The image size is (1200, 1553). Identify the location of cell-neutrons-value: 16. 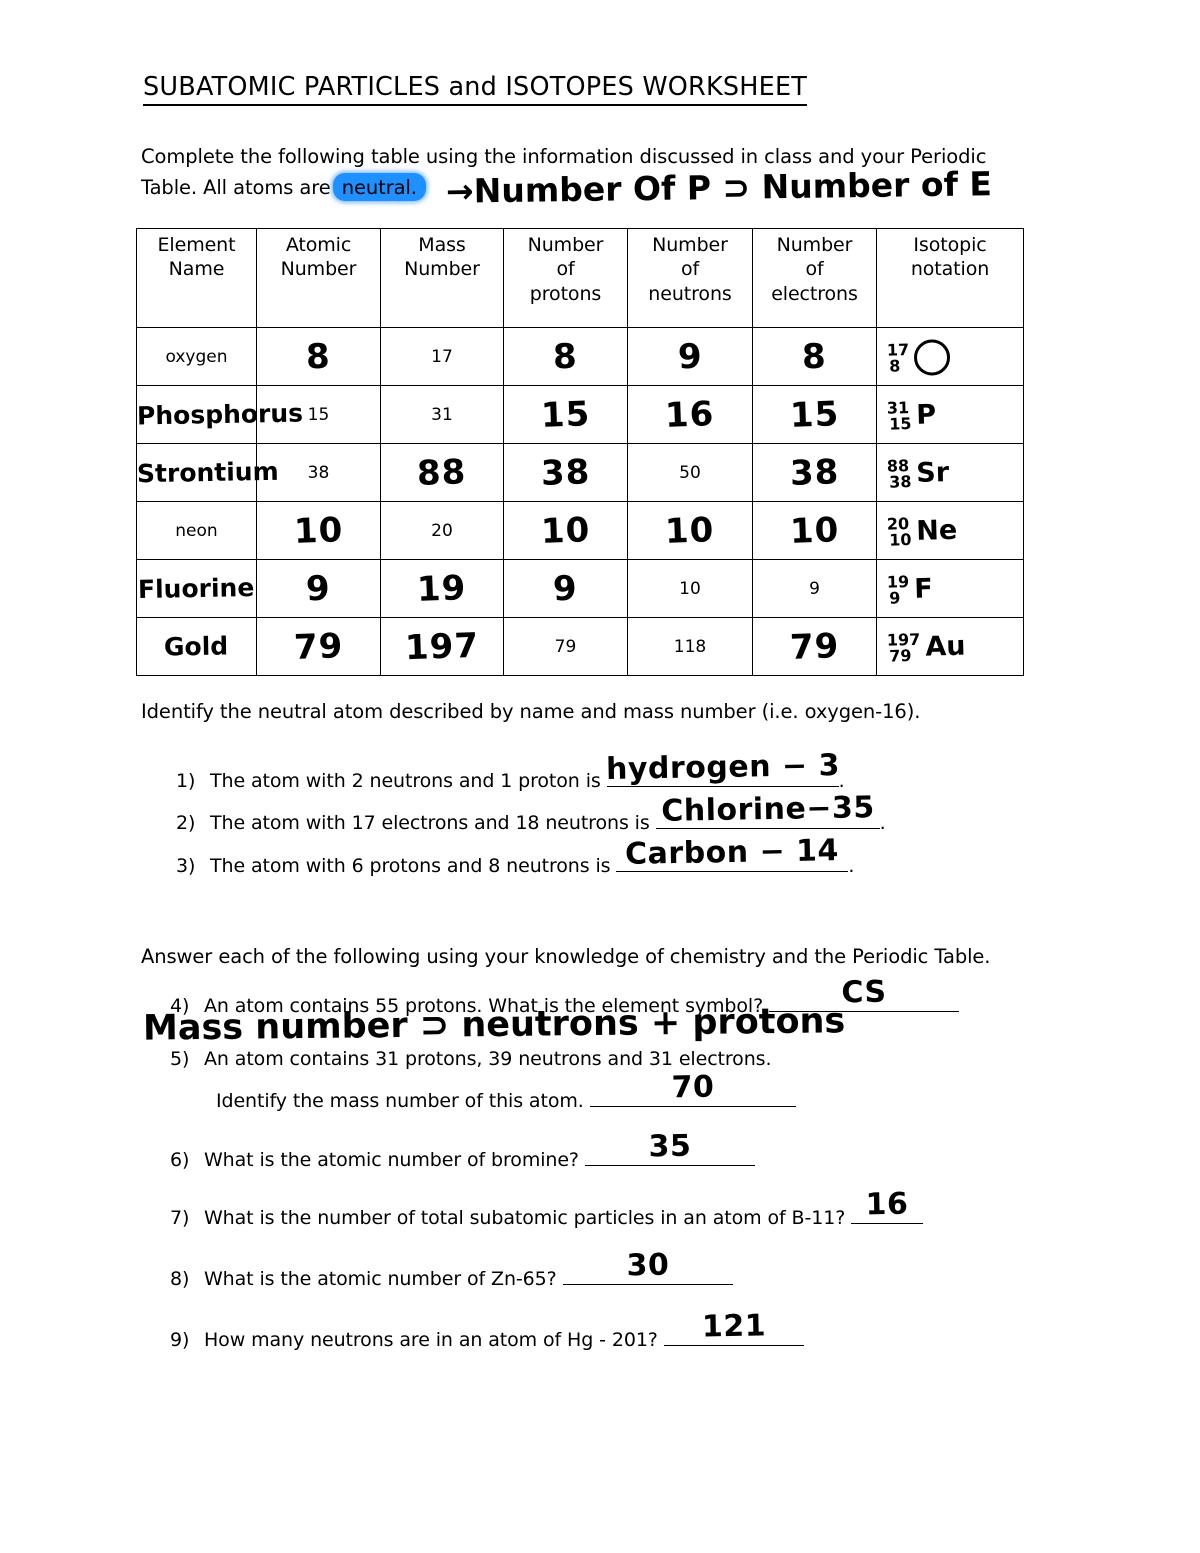
(690, 414).